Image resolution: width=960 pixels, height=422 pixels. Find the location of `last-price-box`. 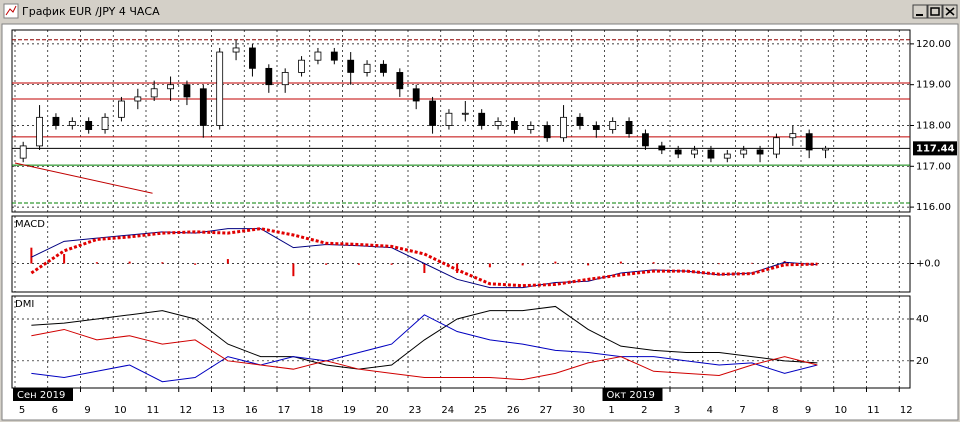

last-price-box is located at coordinates (935, 148).